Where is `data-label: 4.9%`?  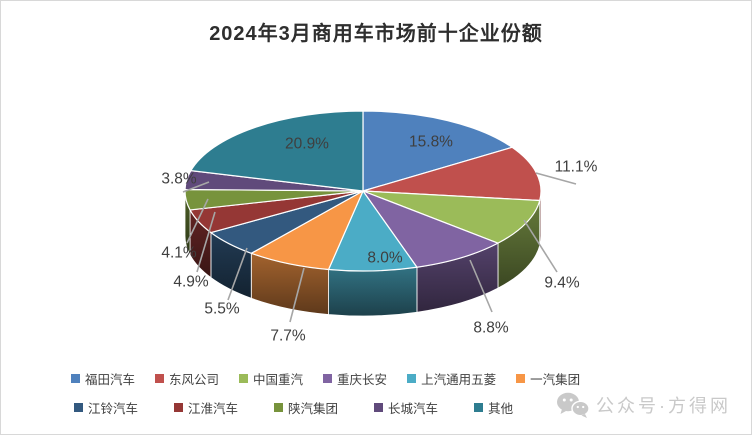
data-label: 4.9% is located at coordinates (191, 282).